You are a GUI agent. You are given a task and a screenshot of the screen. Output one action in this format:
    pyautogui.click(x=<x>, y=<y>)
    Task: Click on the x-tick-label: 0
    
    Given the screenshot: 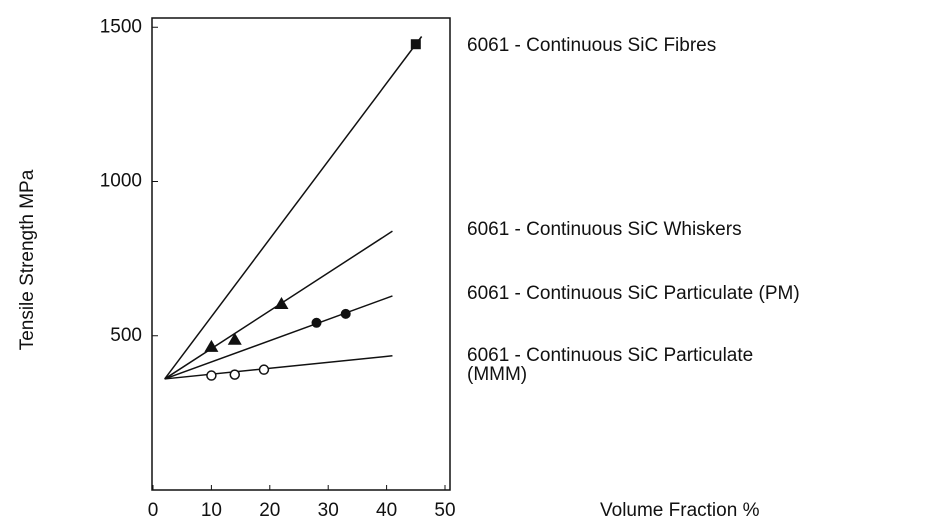 What is the action you would take?
    pyautogui.click(x=153, y=510)
    